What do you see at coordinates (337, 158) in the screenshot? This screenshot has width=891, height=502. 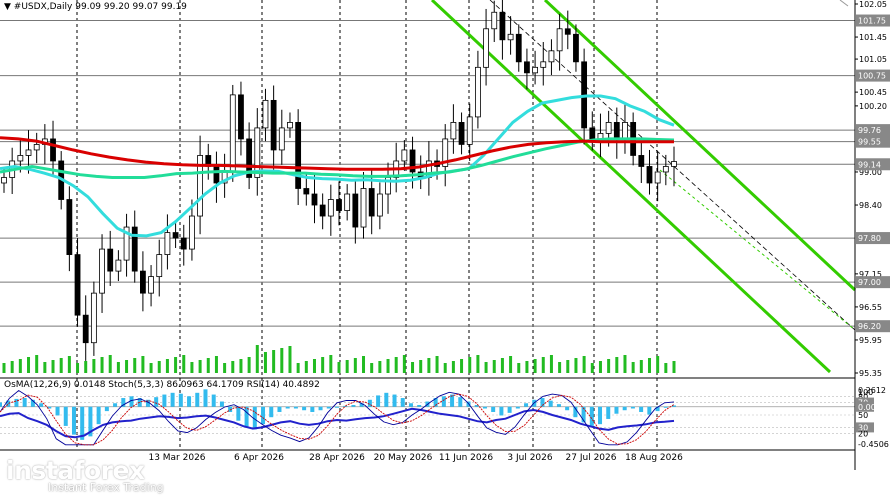 I see `ema144-line` at bounding box center [337, 158].